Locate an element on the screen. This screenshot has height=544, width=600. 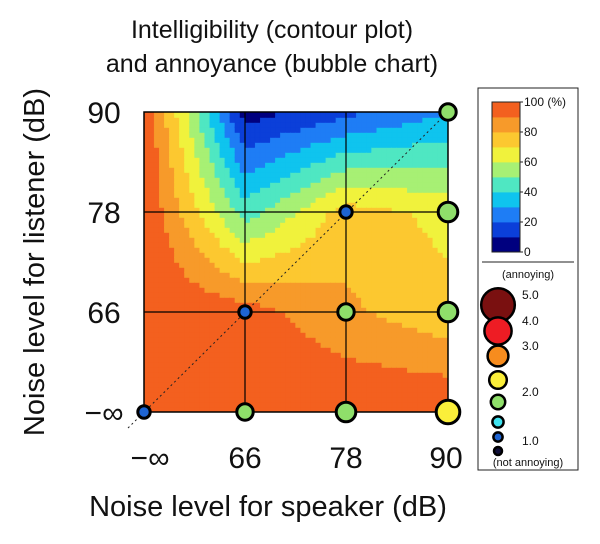
x-tick-label: 78 is located at coordinates (345, 458).